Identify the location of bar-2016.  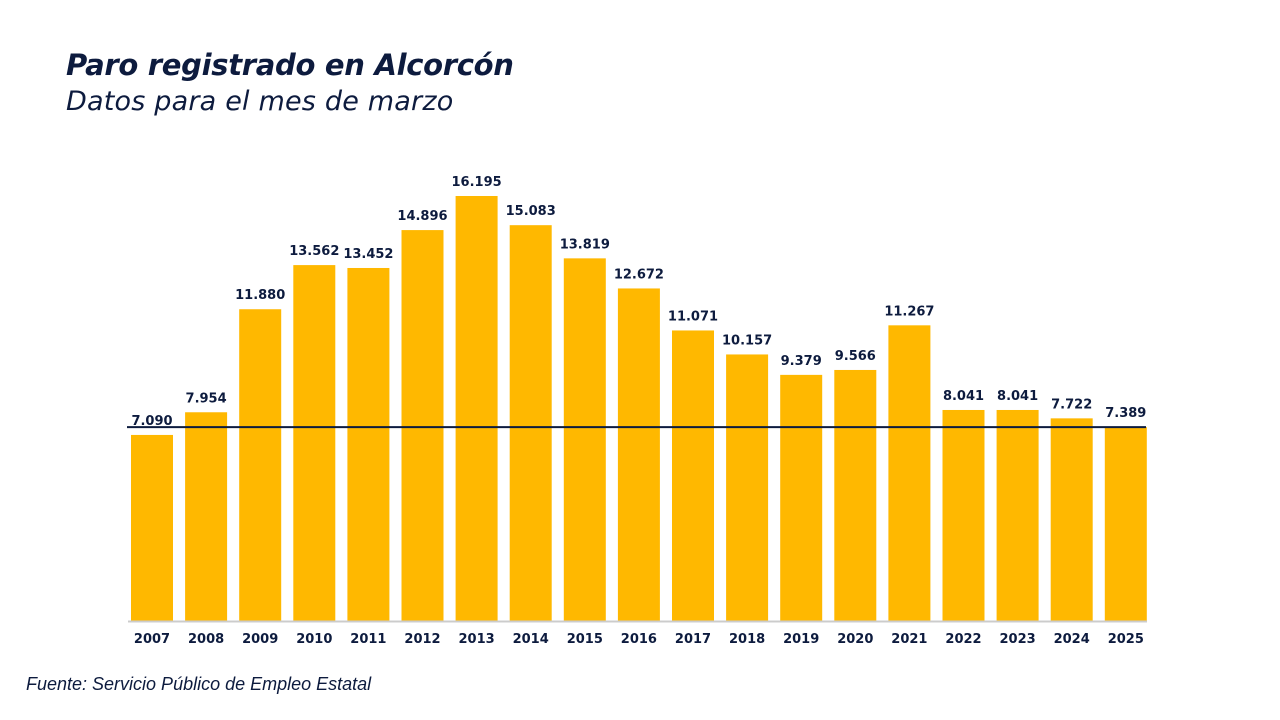
(638, 454).